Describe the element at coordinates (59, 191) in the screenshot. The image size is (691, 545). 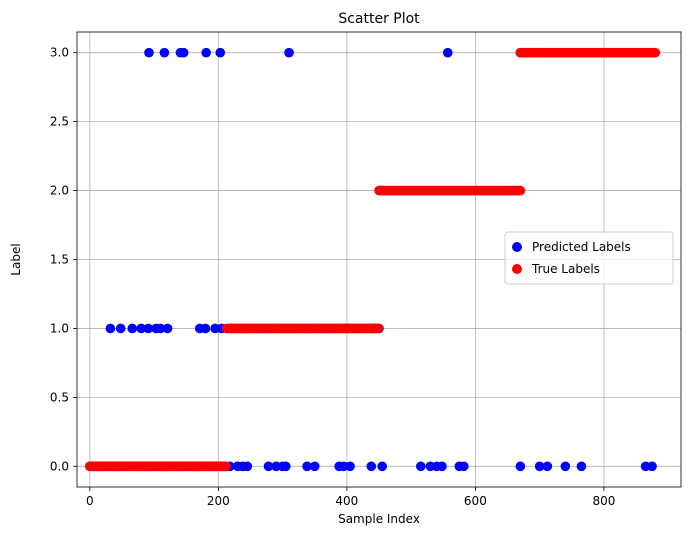
I see `y-tick-label: 2.0` at that location.